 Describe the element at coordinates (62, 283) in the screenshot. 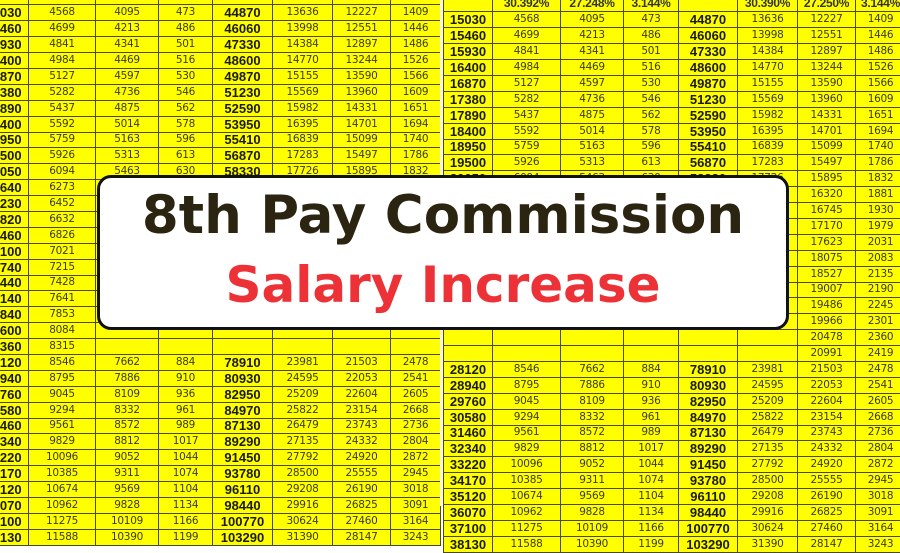

I see `table-cell: 7428` at that location.